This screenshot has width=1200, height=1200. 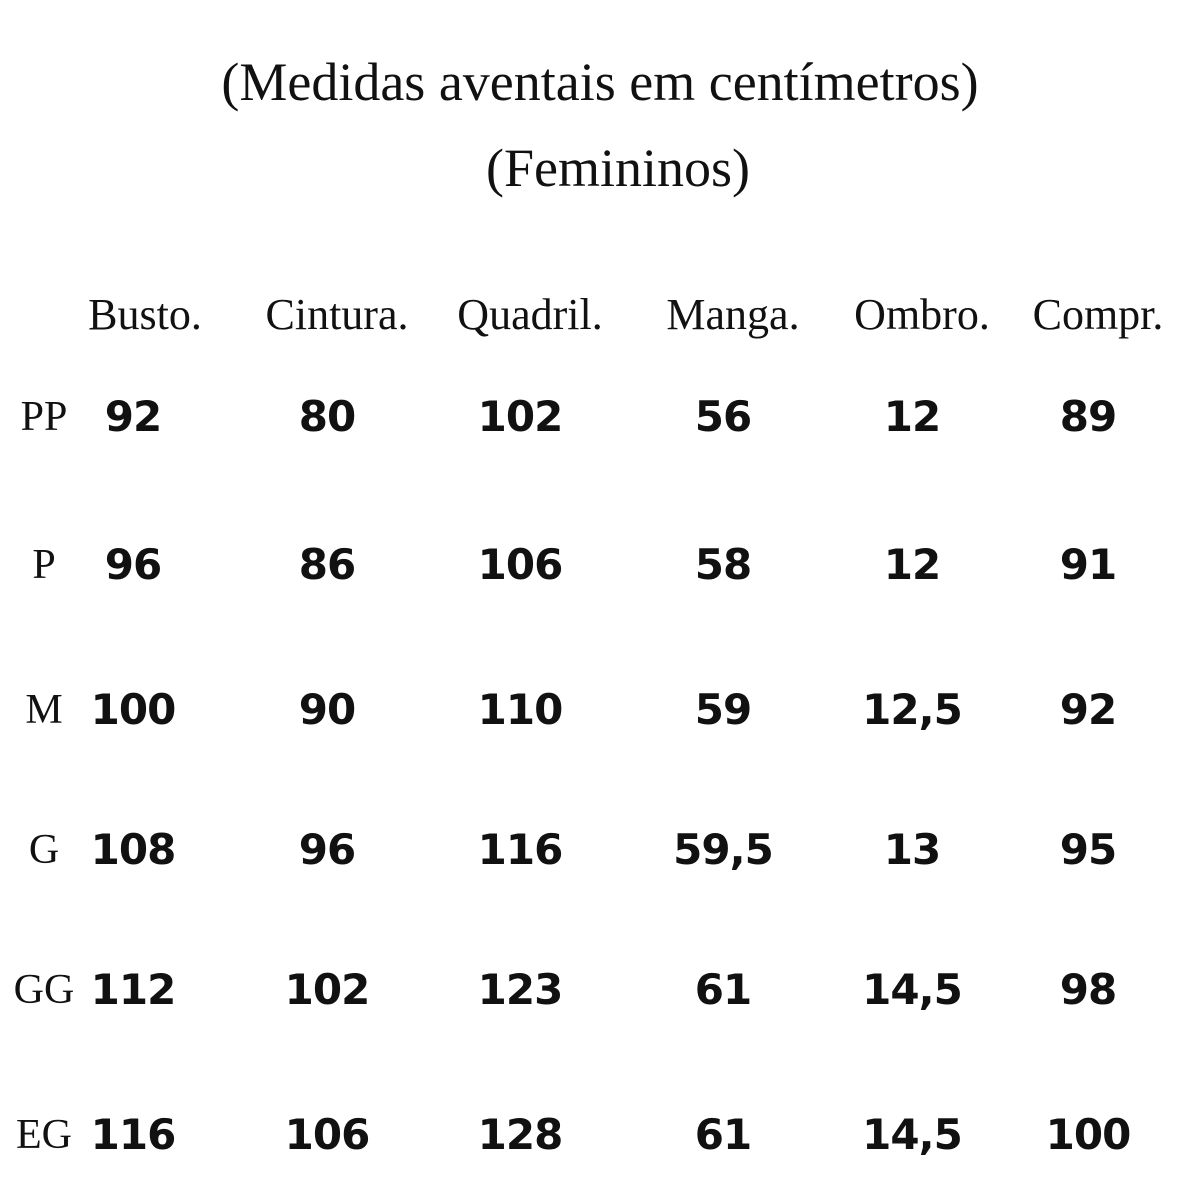 I want to click on title: (Medidas aventais em centímetros), so click(x=600, y=82).